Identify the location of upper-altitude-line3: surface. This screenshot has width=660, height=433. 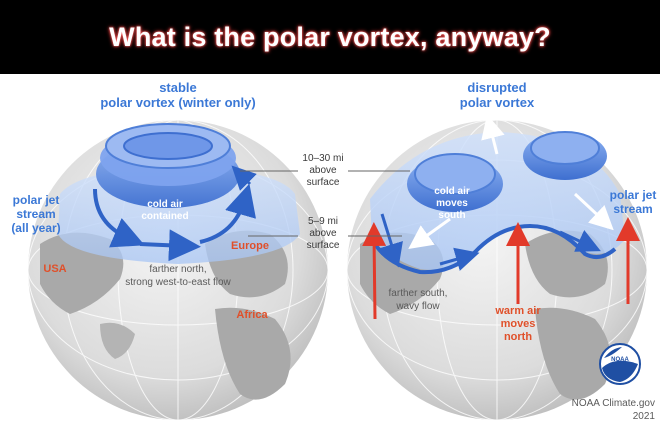
(323, 182).